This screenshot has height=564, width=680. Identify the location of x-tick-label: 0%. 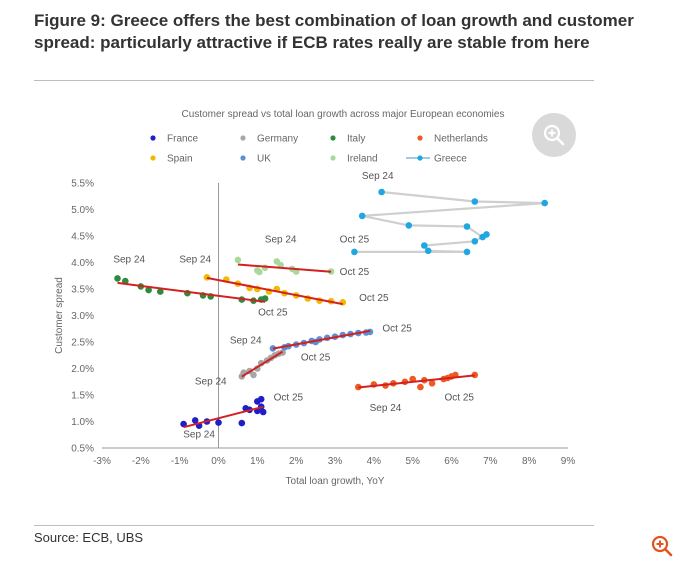
(218, 461).